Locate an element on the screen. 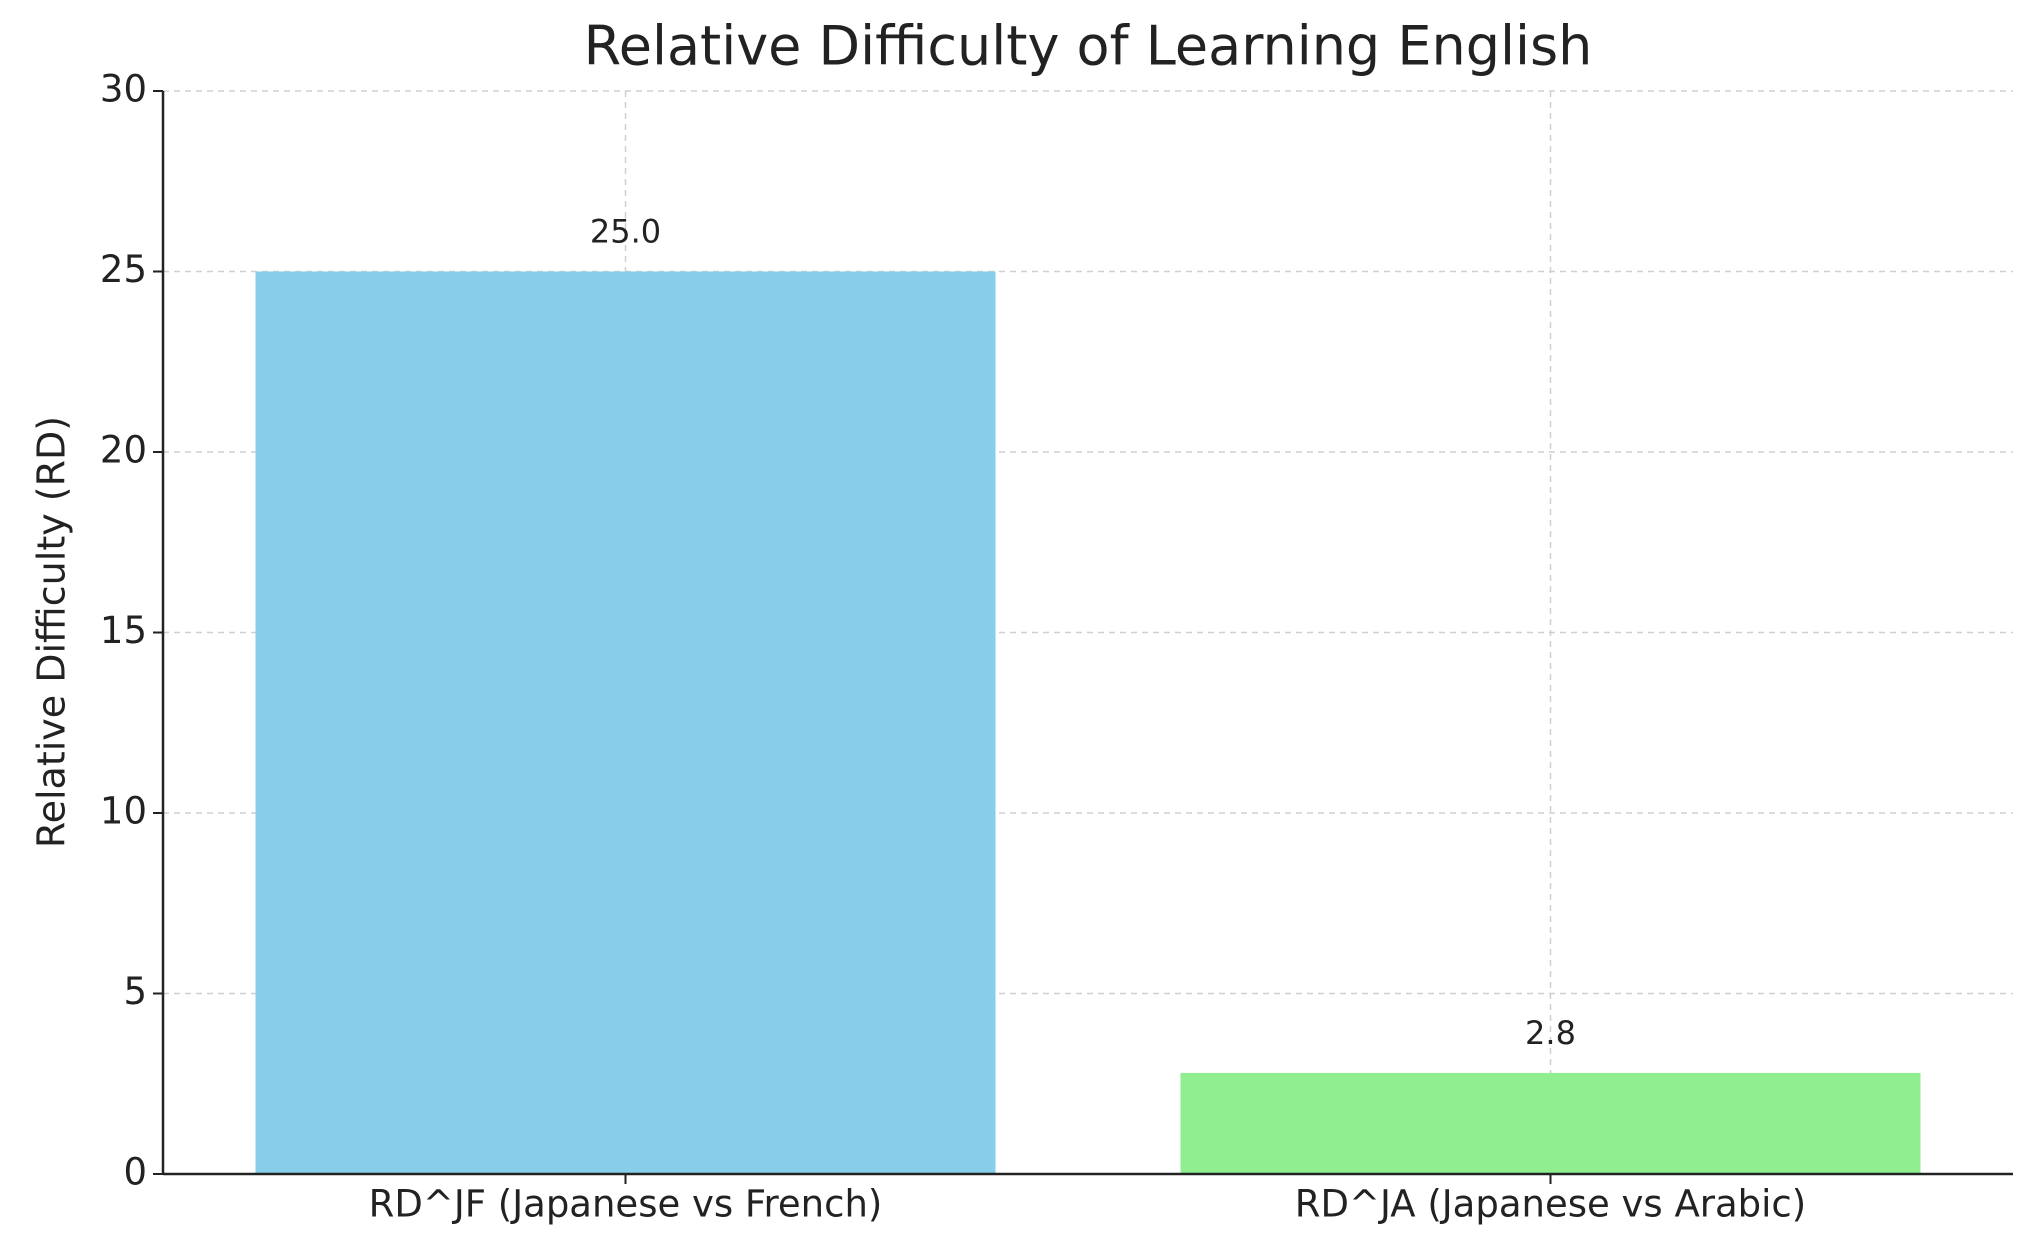  y-tick-label: 15 is located at coordinates (123, 630).